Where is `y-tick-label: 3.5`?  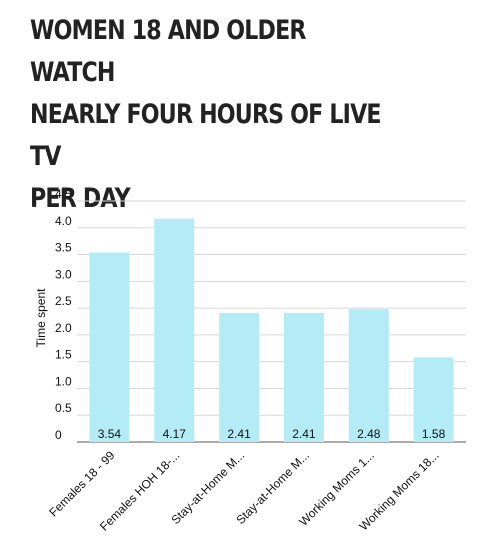
y-tick-label: 3.5 is located at coordinates (63, 248).